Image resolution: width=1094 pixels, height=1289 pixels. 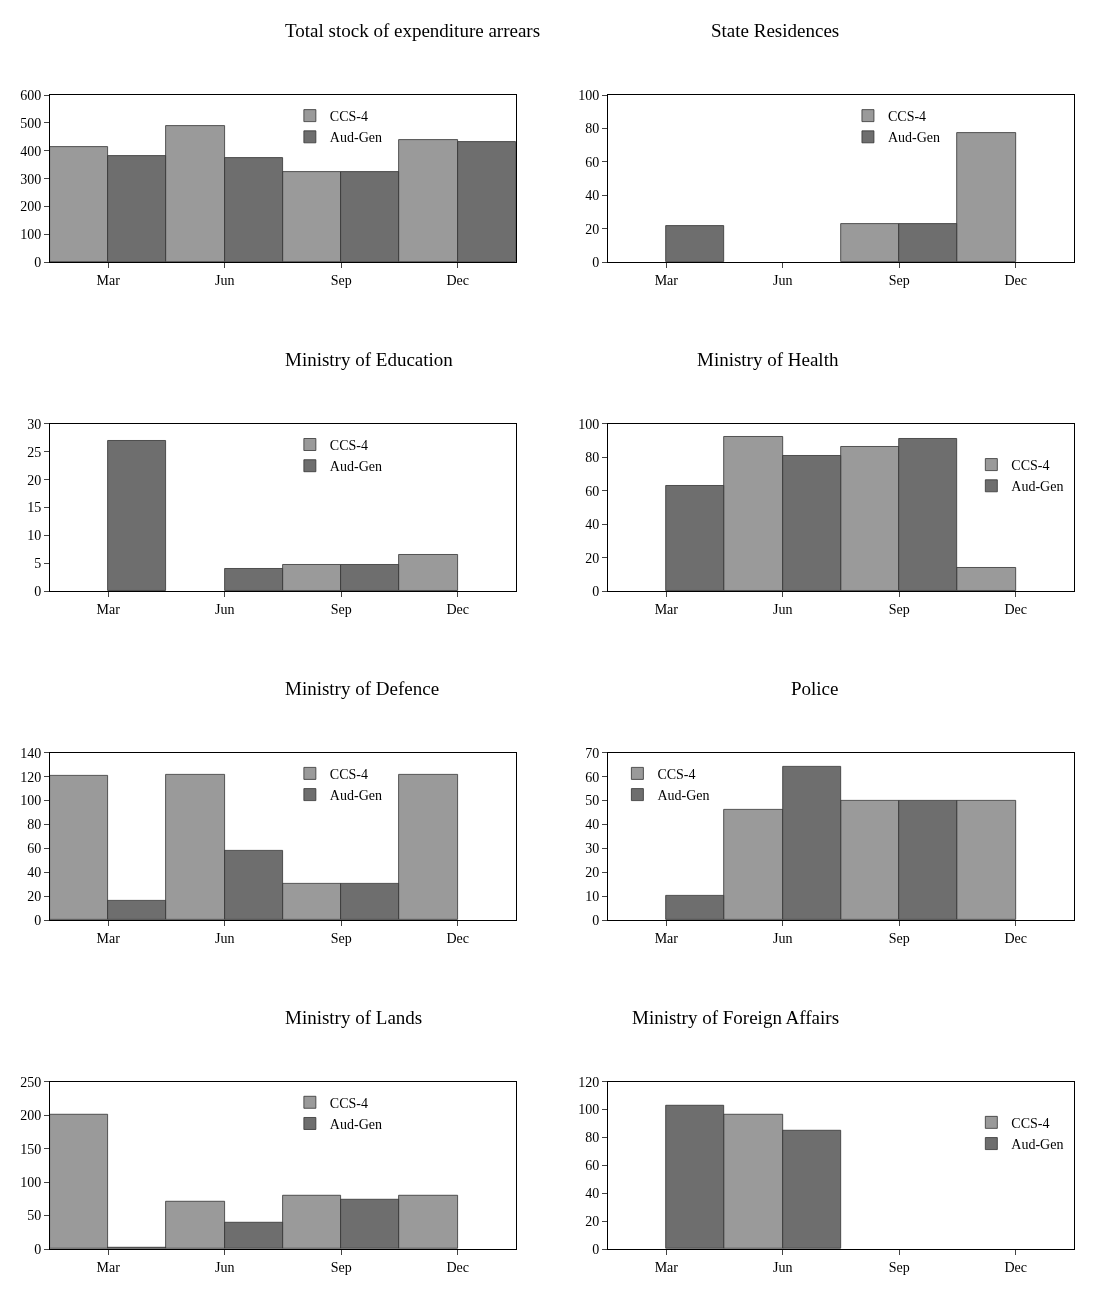 I want to click on chart-title: Ministry of Health, so click(x=768, y=359).